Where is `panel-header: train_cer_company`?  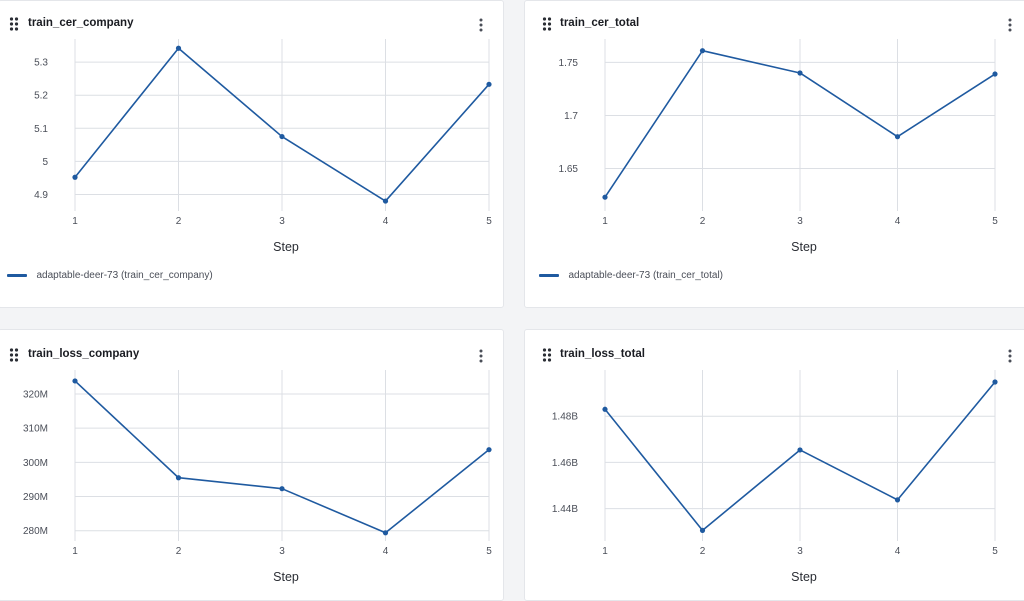
panel-header: train_cer_company is located at coordinates (251, 24).